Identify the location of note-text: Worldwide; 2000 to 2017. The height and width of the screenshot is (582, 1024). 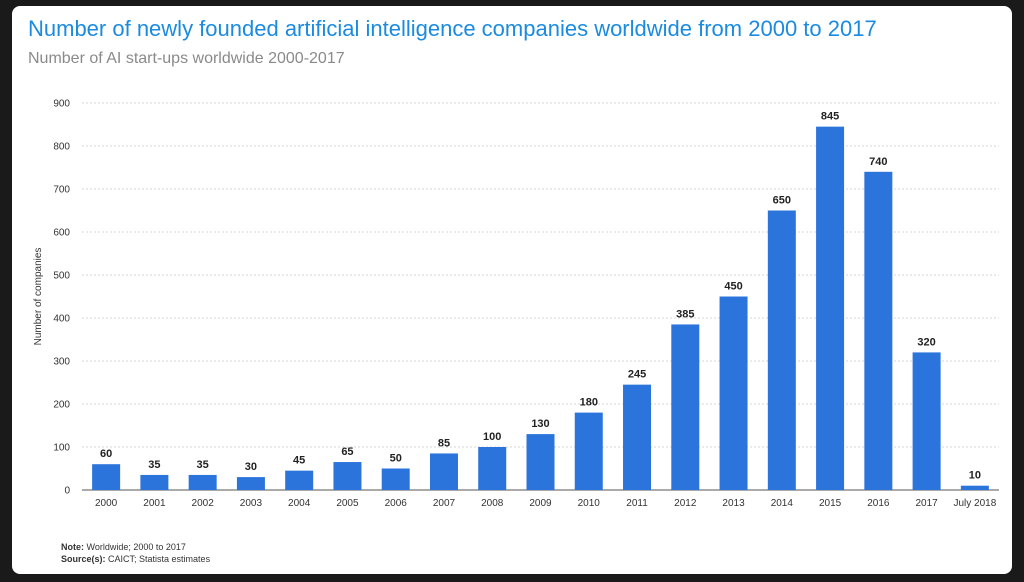
(136, 547).